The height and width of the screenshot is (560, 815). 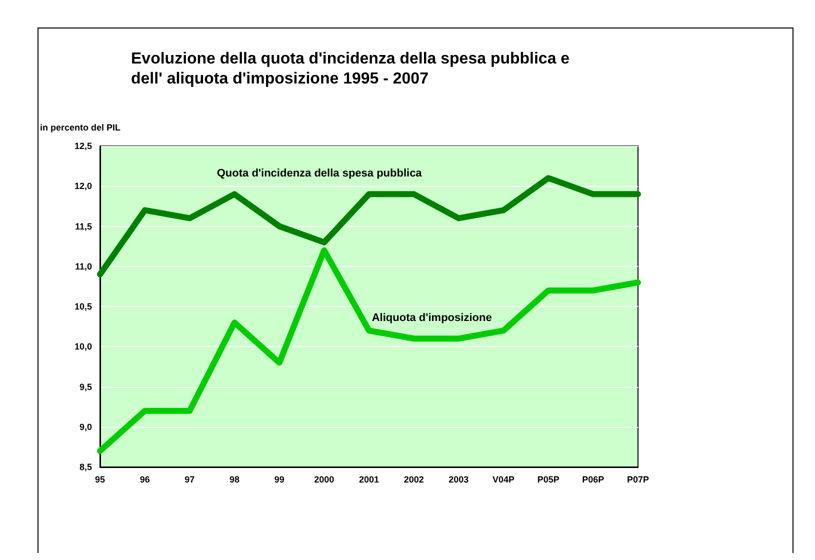 What do you see at coordinates (83, 266) in the screenshot?
I see `y-tick-label: 11,0` at bounding box center [83, 266].